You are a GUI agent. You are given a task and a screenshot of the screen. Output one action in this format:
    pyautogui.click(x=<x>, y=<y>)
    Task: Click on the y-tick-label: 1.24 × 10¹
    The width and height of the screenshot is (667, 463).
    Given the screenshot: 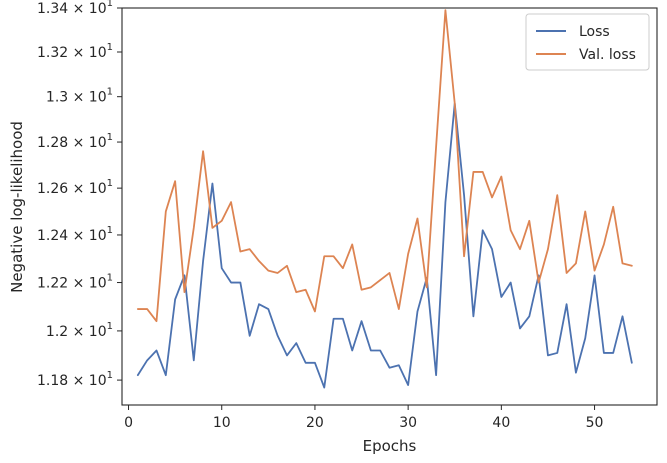 What is the action you would take?
    pyautogui.click(x=75, y=234)
    